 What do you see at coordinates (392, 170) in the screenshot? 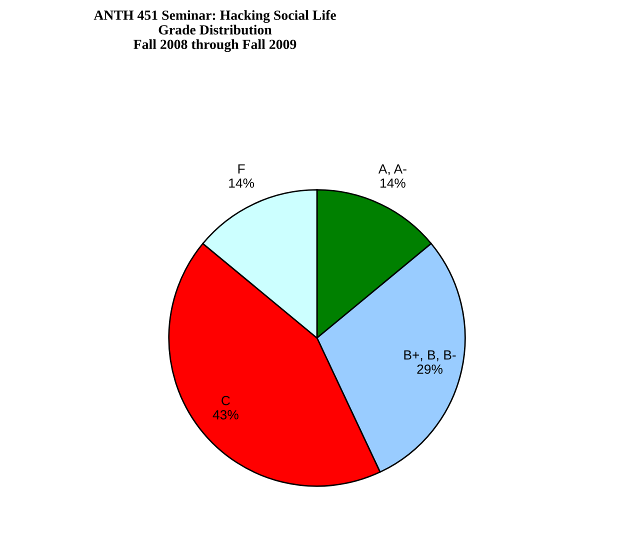
I see `slice-label: A, A-` at bounding box center [392, 170].